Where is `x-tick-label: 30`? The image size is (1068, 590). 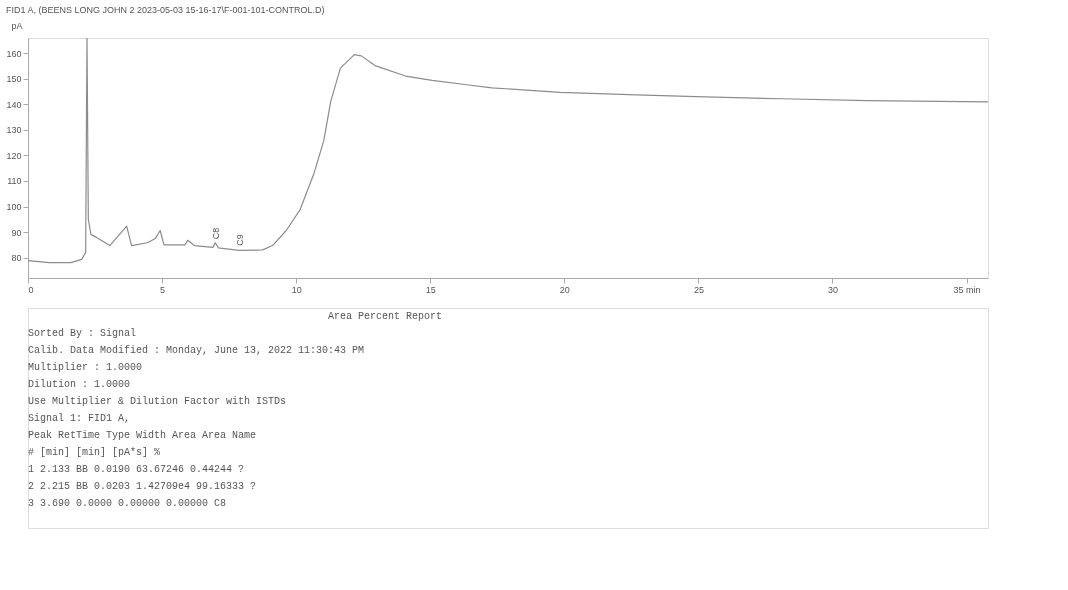 x-tick-label: 30 is located at coordinates (832, 289).